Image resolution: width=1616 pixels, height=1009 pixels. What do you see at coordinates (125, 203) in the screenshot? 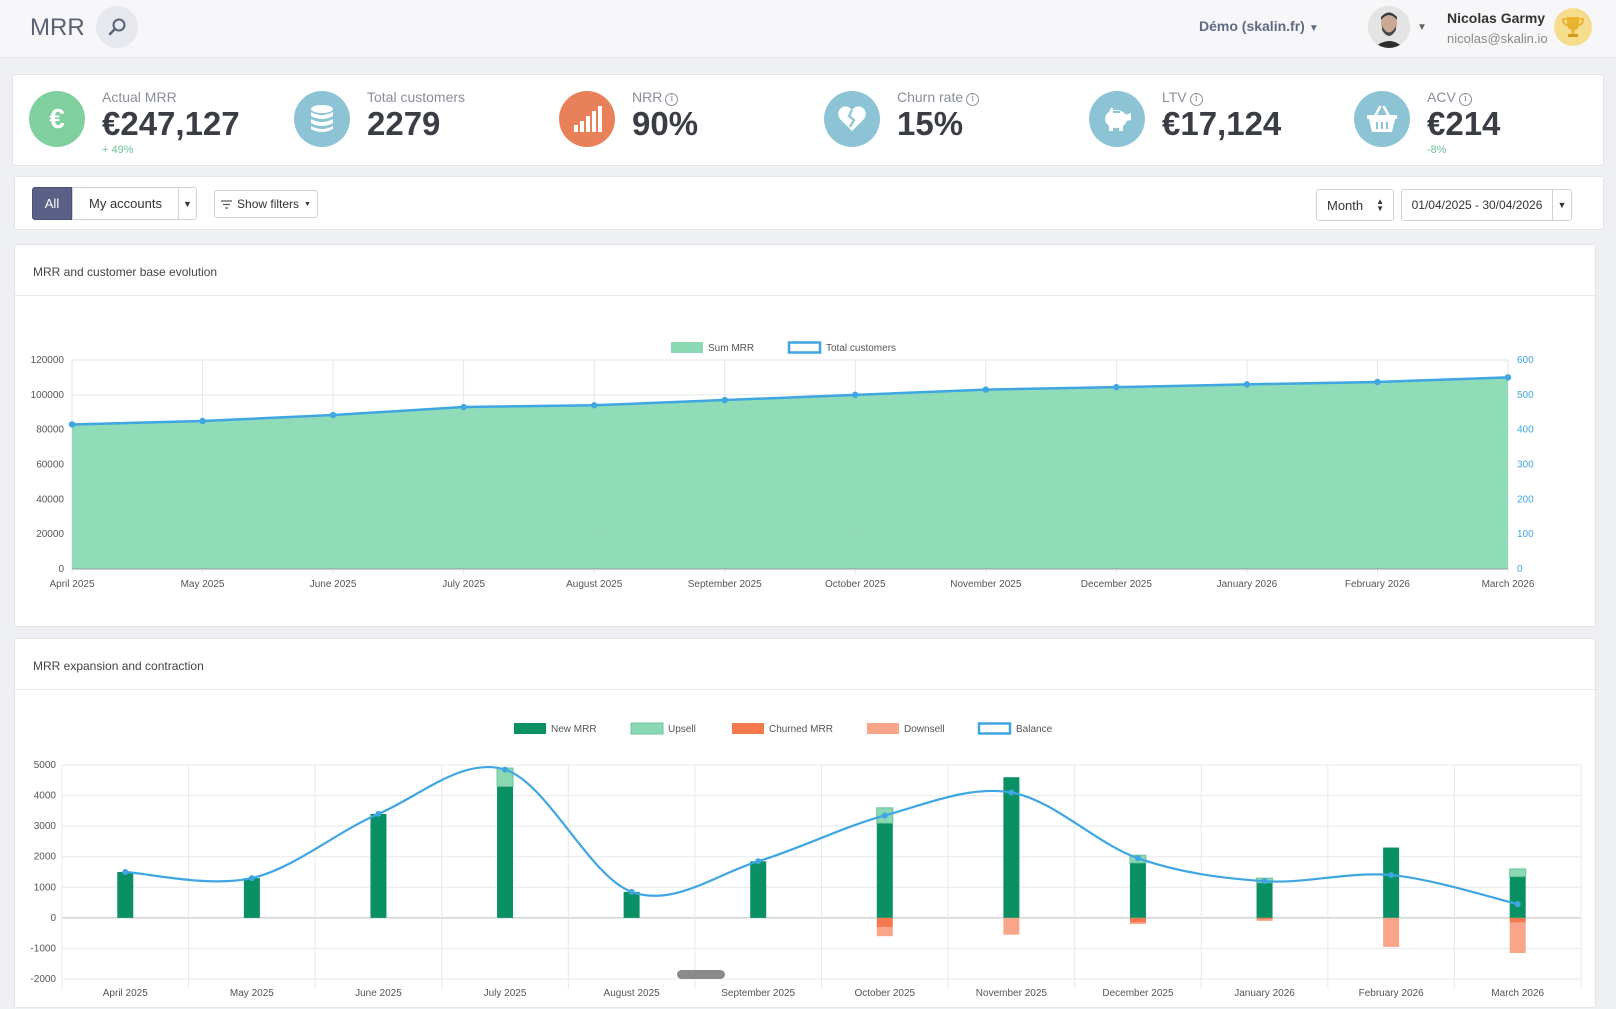
I see `my-accounts-button: My accounts` at bounding box center [125, 203].